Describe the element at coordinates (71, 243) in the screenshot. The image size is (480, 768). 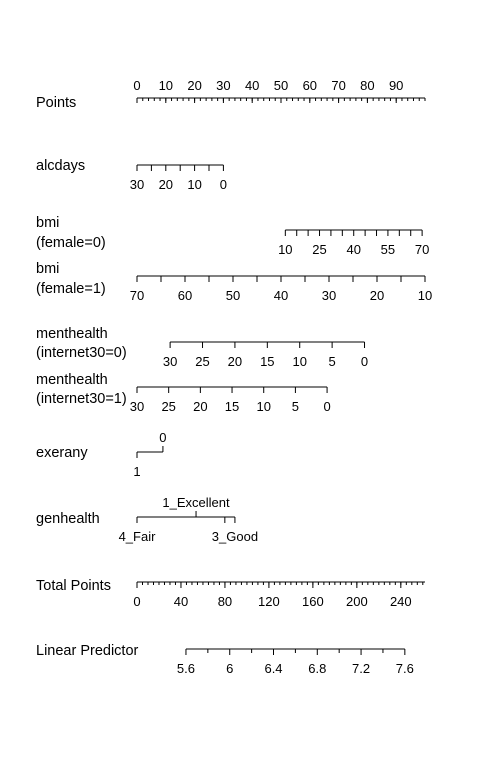
I see `row-label: (female=0)` at that location.